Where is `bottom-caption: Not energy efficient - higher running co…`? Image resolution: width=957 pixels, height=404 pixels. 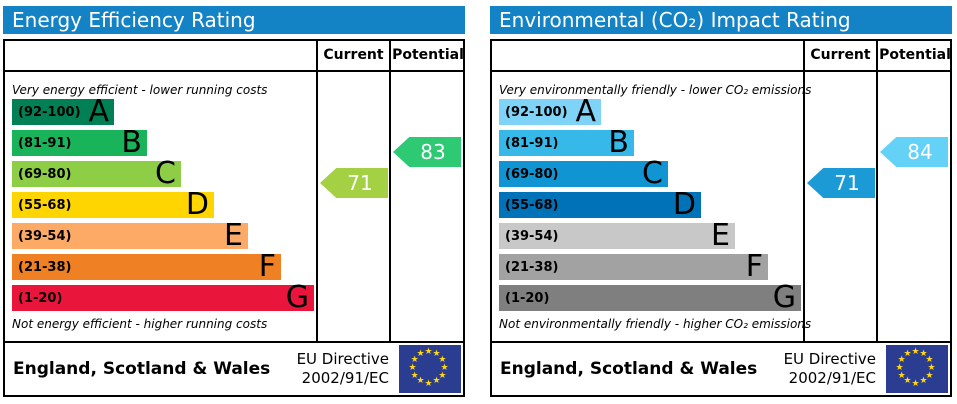
bottom-caption: Not energy efficient - higher running co… is located at coordinates (140, 324).